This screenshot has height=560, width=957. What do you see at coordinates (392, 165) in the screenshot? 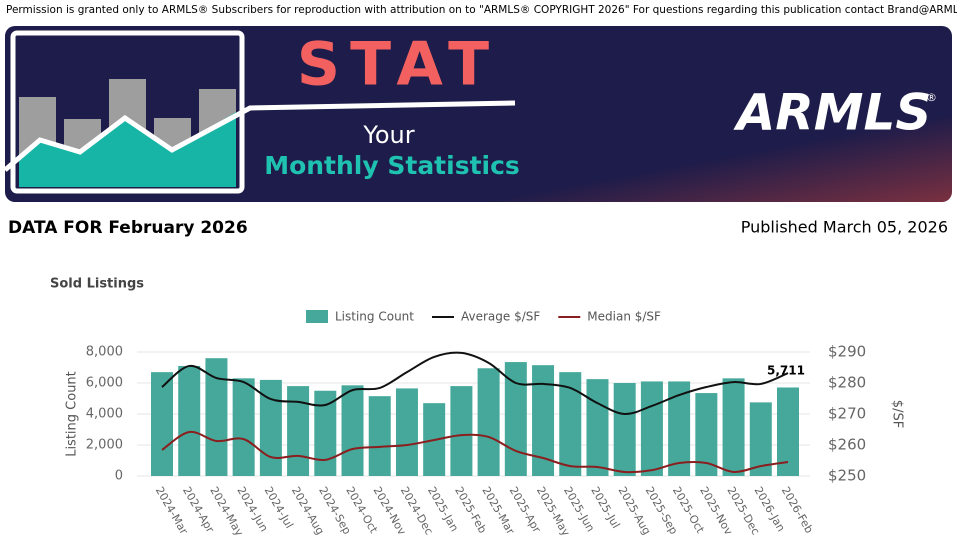
I see `banner-line: Monthly Statistics` at bounding box center [392, 165].